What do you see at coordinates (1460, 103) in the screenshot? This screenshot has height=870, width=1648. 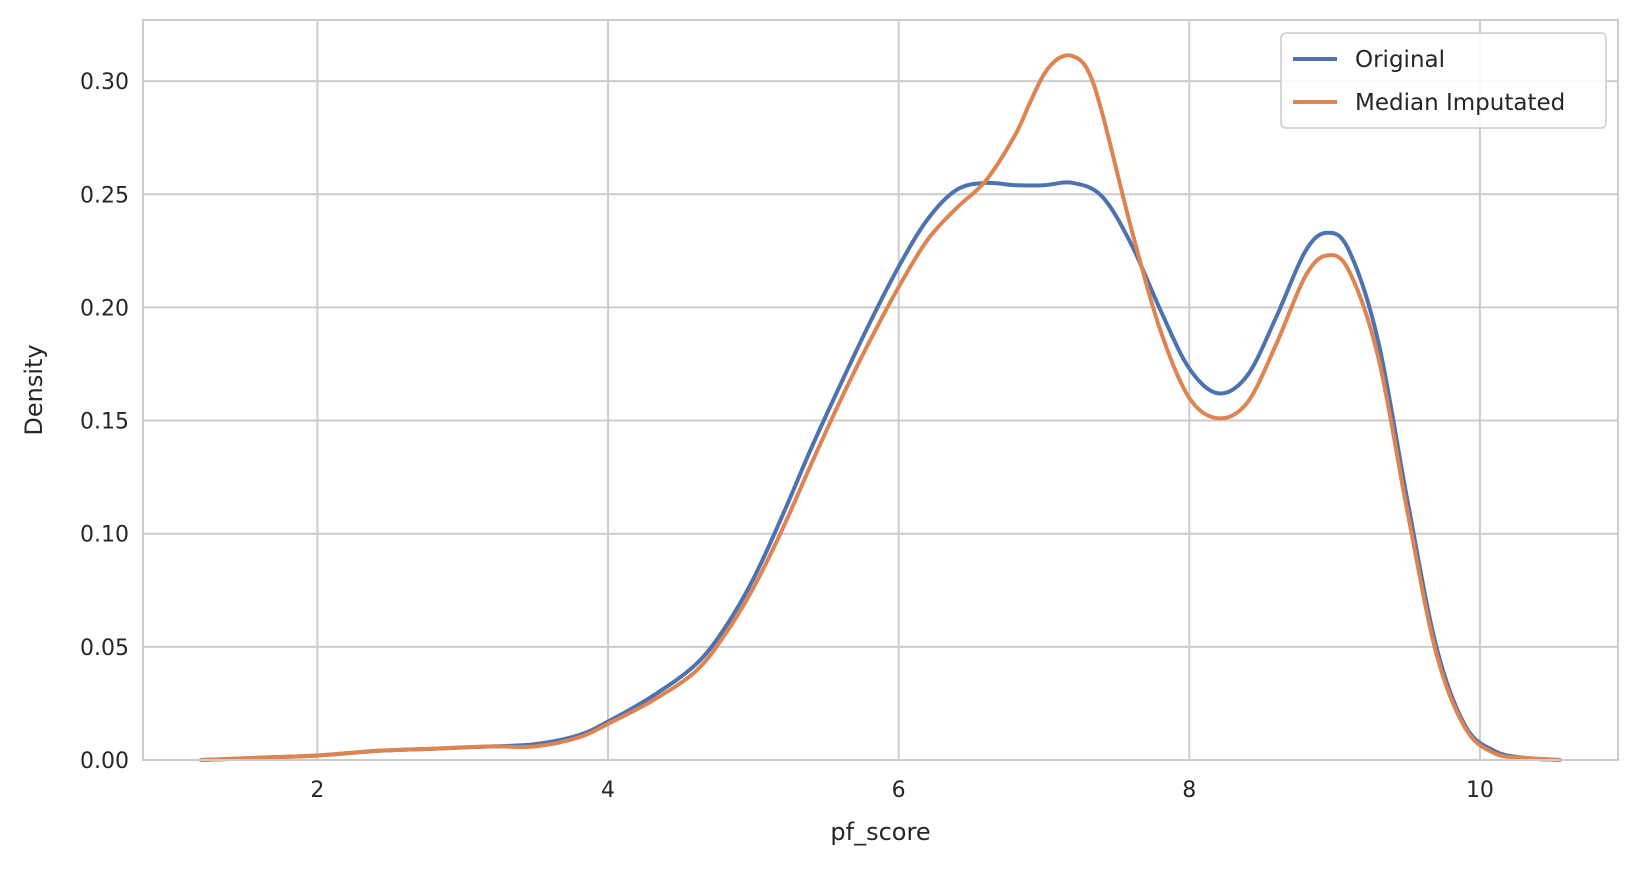 I see `legend-label: Median Imputated` at bounding box center [1460, 103].